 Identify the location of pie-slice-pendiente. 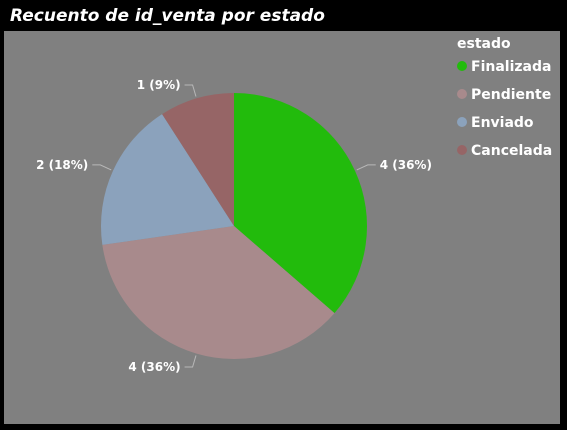
(218, 292).